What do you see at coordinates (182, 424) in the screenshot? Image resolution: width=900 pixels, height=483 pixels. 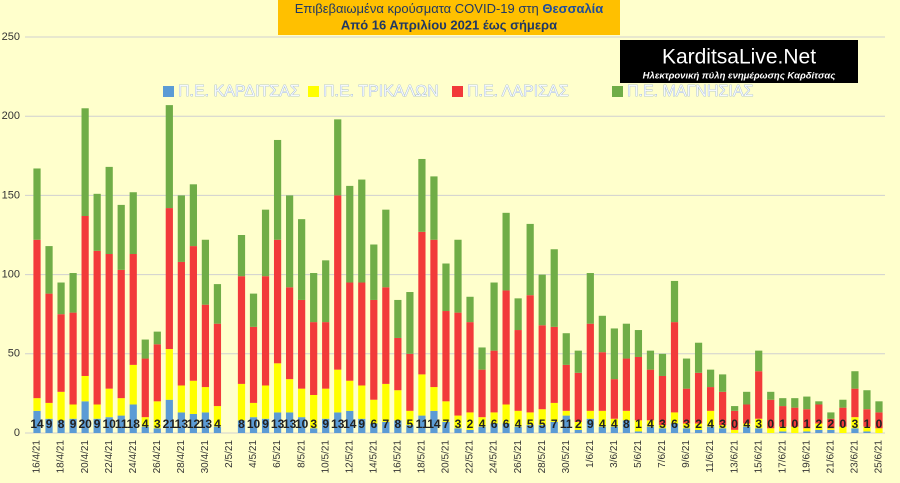 I see `data-label: 13` at bounding box center [182, 424].